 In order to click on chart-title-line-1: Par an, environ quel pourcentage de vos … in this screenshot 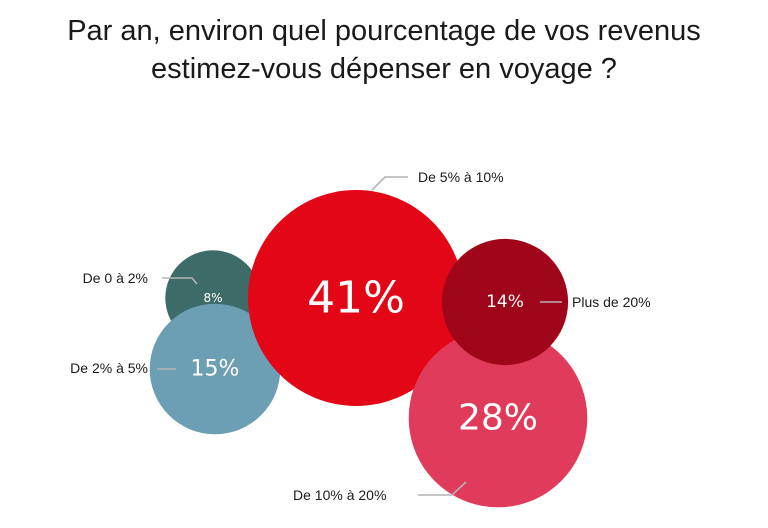, I will do `click(384, 31)`.